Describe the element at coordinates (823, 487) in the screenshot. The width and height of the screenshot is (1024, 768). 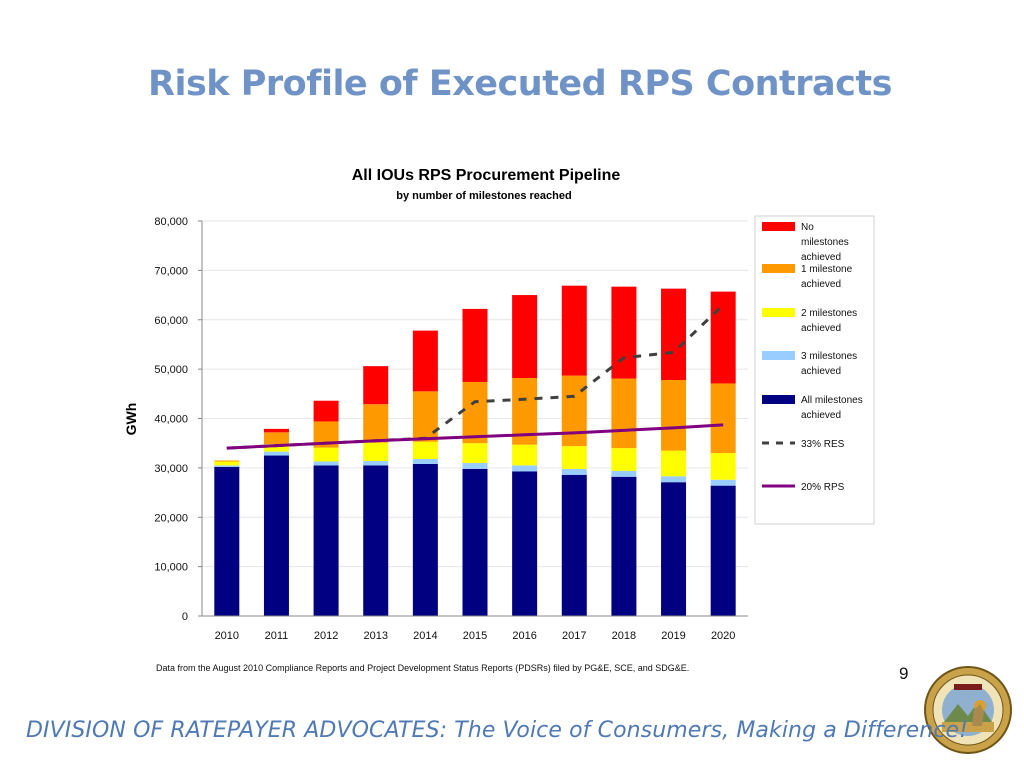
I see `legend-label: 20% RPS` at that location.